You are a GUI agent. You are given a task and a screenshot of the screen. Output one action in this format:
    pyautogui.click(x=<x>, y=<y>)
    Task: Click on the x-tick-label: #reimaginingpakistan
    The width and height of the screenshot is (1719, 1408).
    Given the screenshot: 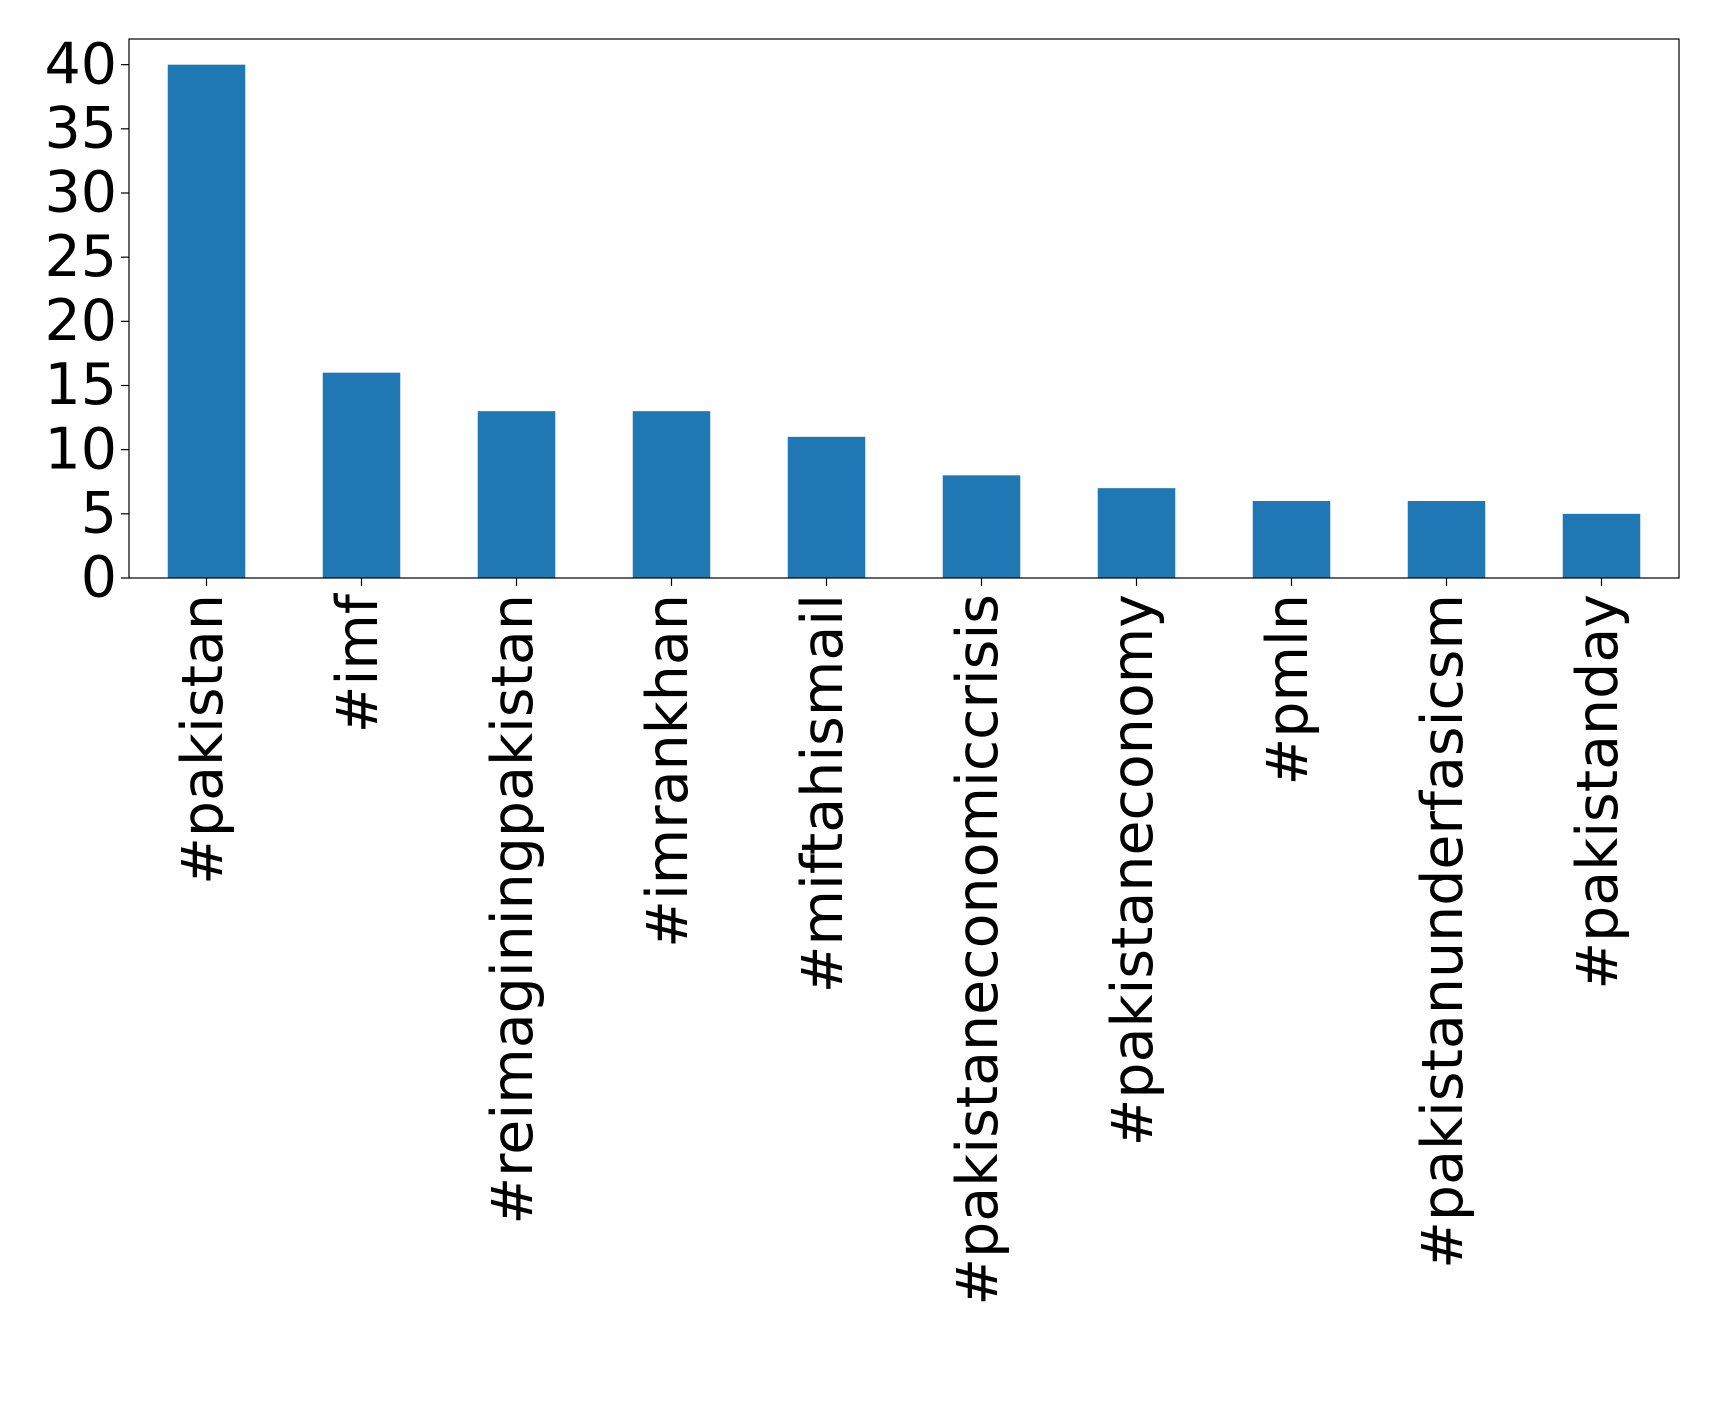 What is the action you would take?
    pyautogui.click(x=513, y=909)
    